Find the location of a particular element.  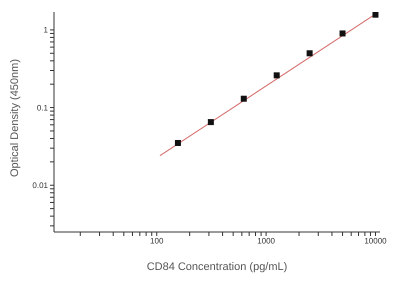

x-axis-title: CD84 Concentration (pg/mL) is located at coordinates (217, 267).